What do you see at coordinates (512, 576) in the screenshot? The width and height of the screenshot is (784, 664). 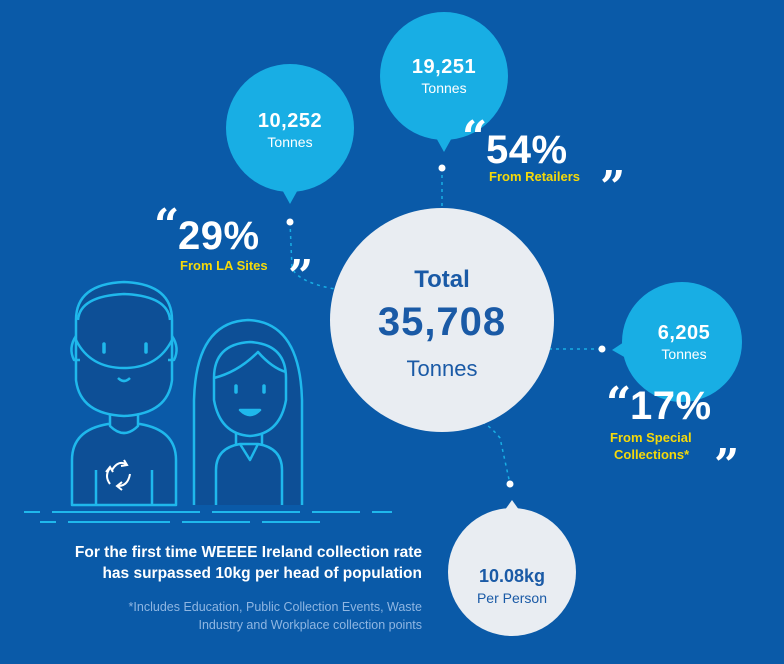 I see `per-person-value: 10.08kg` at bounding box center [512, 576].